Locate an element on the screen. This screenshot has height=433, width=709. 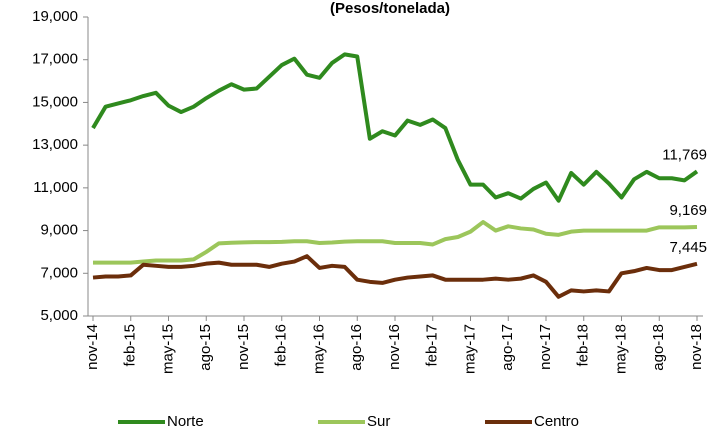
x-tick-label: nov-17 is located at coordinates (545, 347).